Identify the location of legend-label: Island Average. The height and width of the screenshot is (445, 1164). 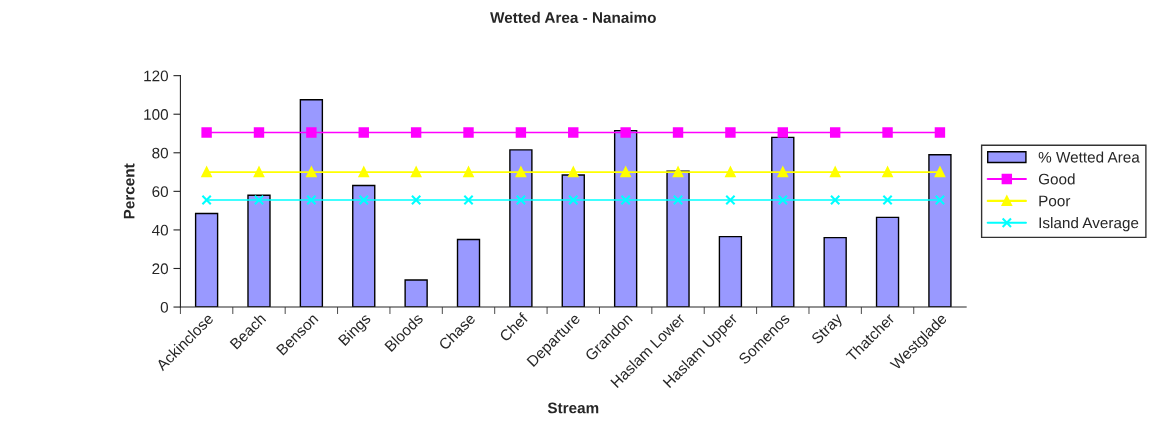
(1089, 224).